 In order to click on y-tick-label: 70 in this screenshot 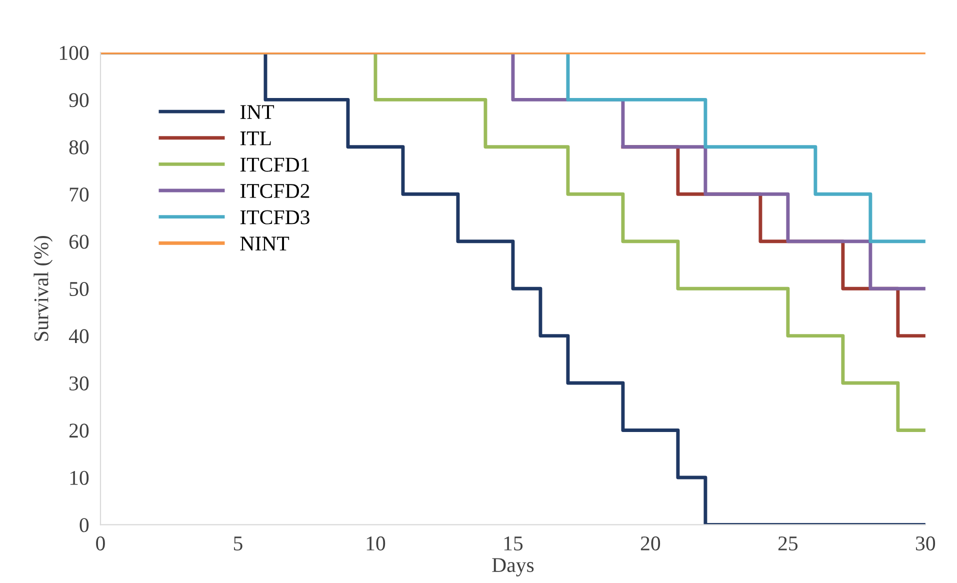, I will do `click(79, 195)`.